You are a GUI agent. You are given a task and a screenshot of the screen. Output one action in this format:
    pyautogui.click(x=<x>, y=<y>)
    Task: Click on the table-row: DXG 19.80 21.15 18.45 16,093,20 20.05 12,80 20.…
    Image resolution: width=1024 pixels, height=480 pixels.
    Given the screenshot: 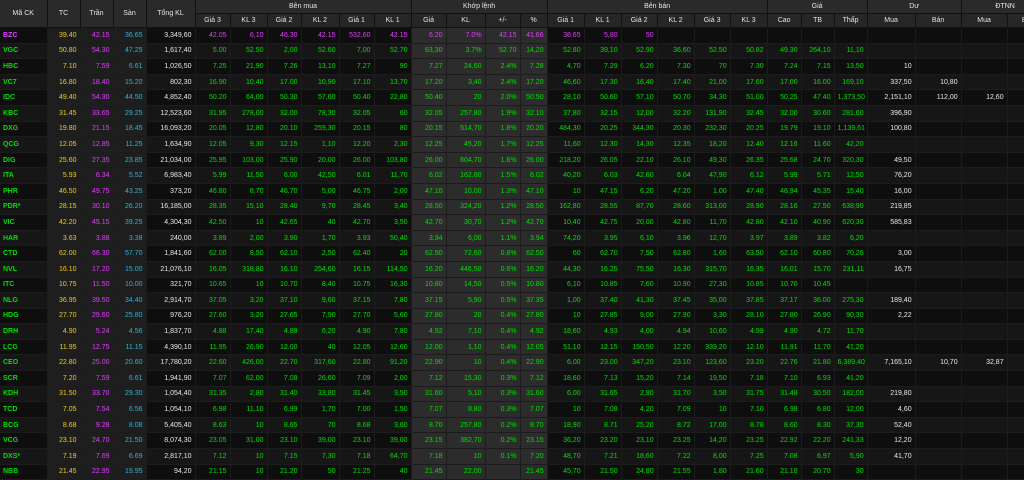 What is the action you would take?
    pyautogui.click(x=512, y=129)
    